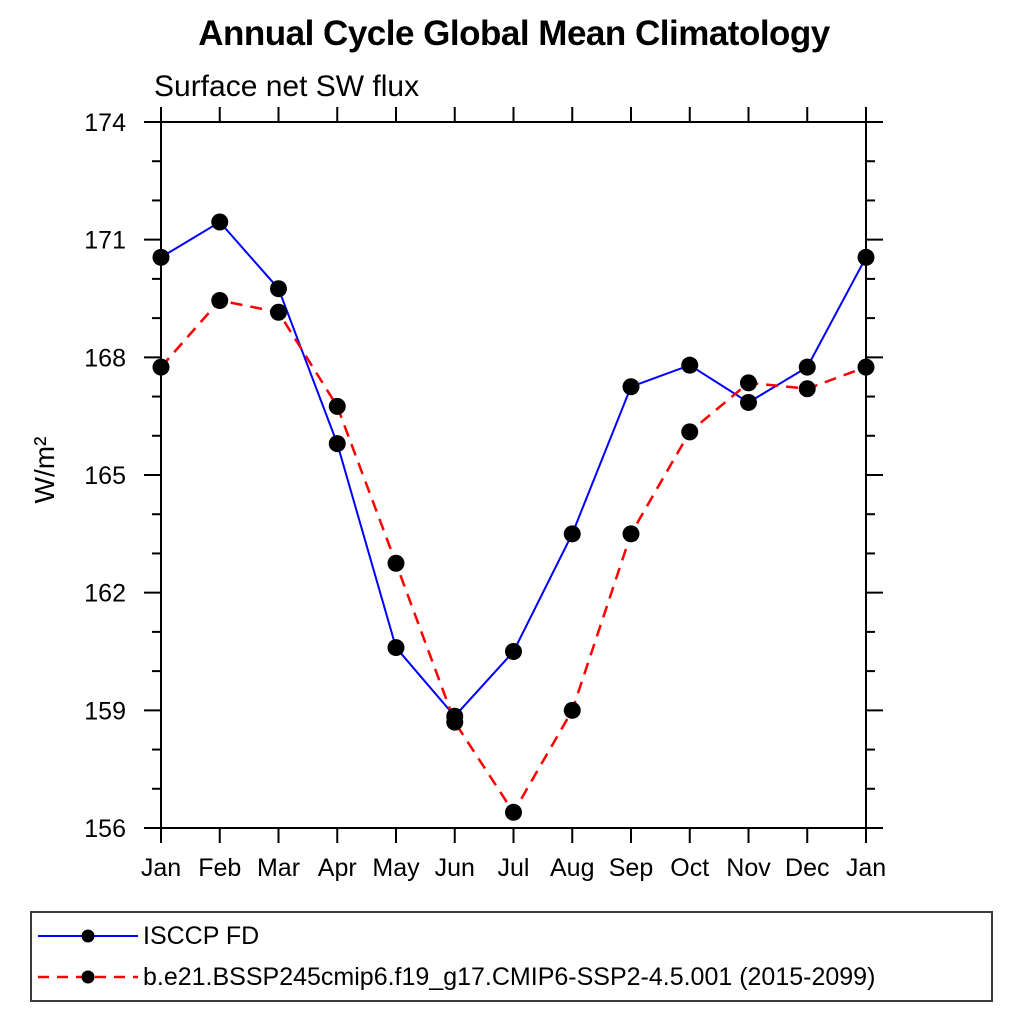 This screenshot has width=1024, height=1024. I want to click on y-tick-label: 174, so click(105, 123).